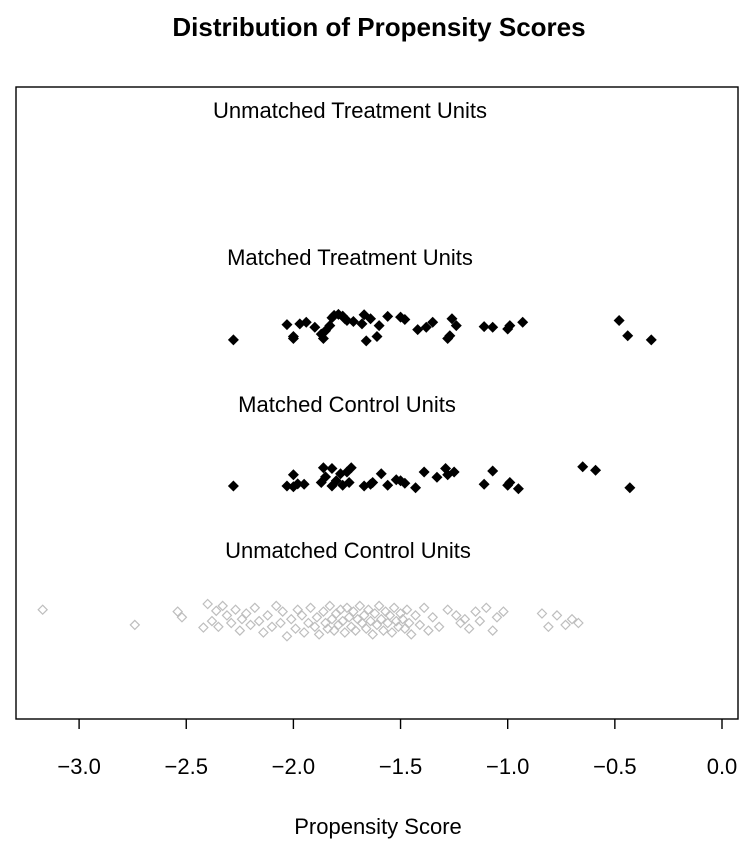 The height and width of the screenshot is (852, 754). What do you see at coordinates (378, 27) in the screenshot?
I see `chart-title: Distribution of Propensity Scores` at bounding box center [378, 27].